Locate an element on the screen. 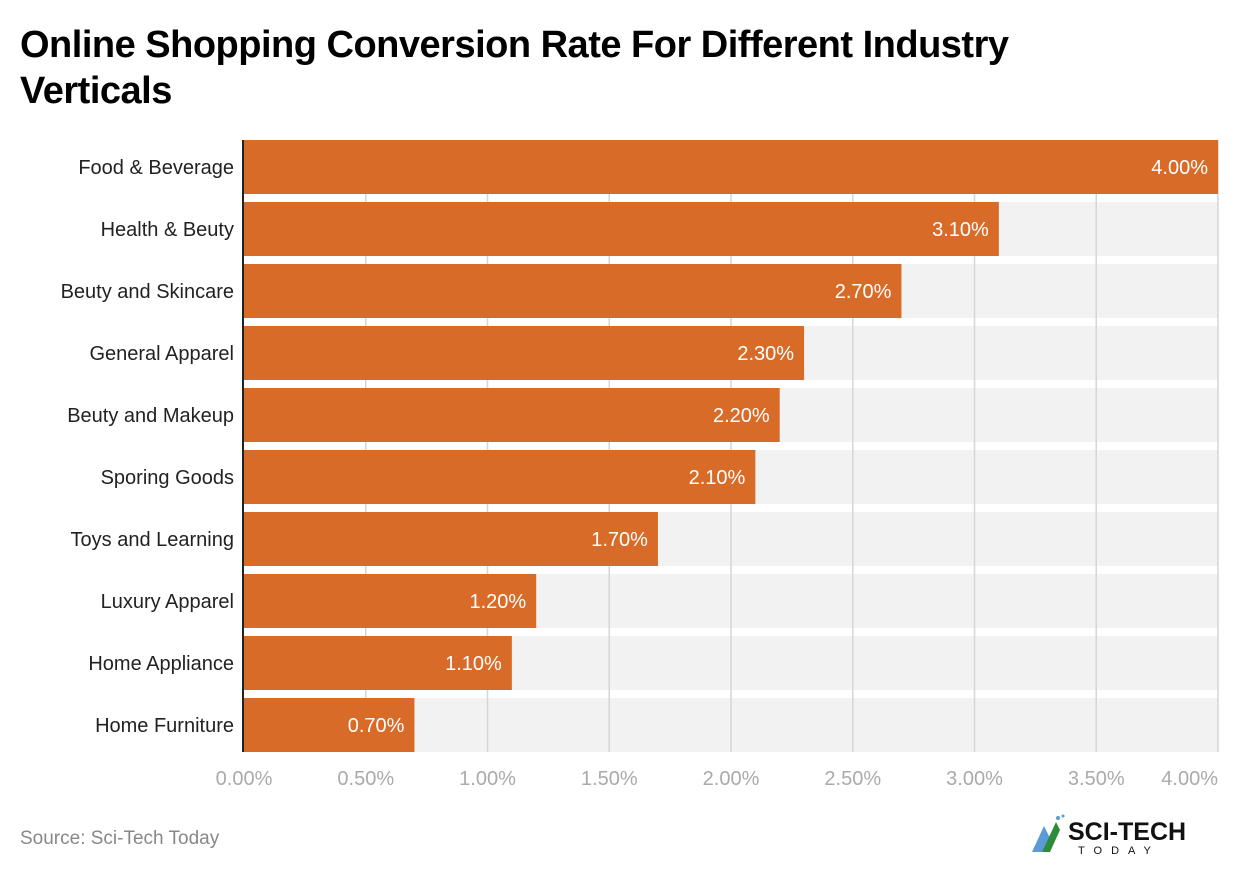 This screenshot has width=1240, height=874. data-label: 4.00% is located at coordinates (1179, 168).